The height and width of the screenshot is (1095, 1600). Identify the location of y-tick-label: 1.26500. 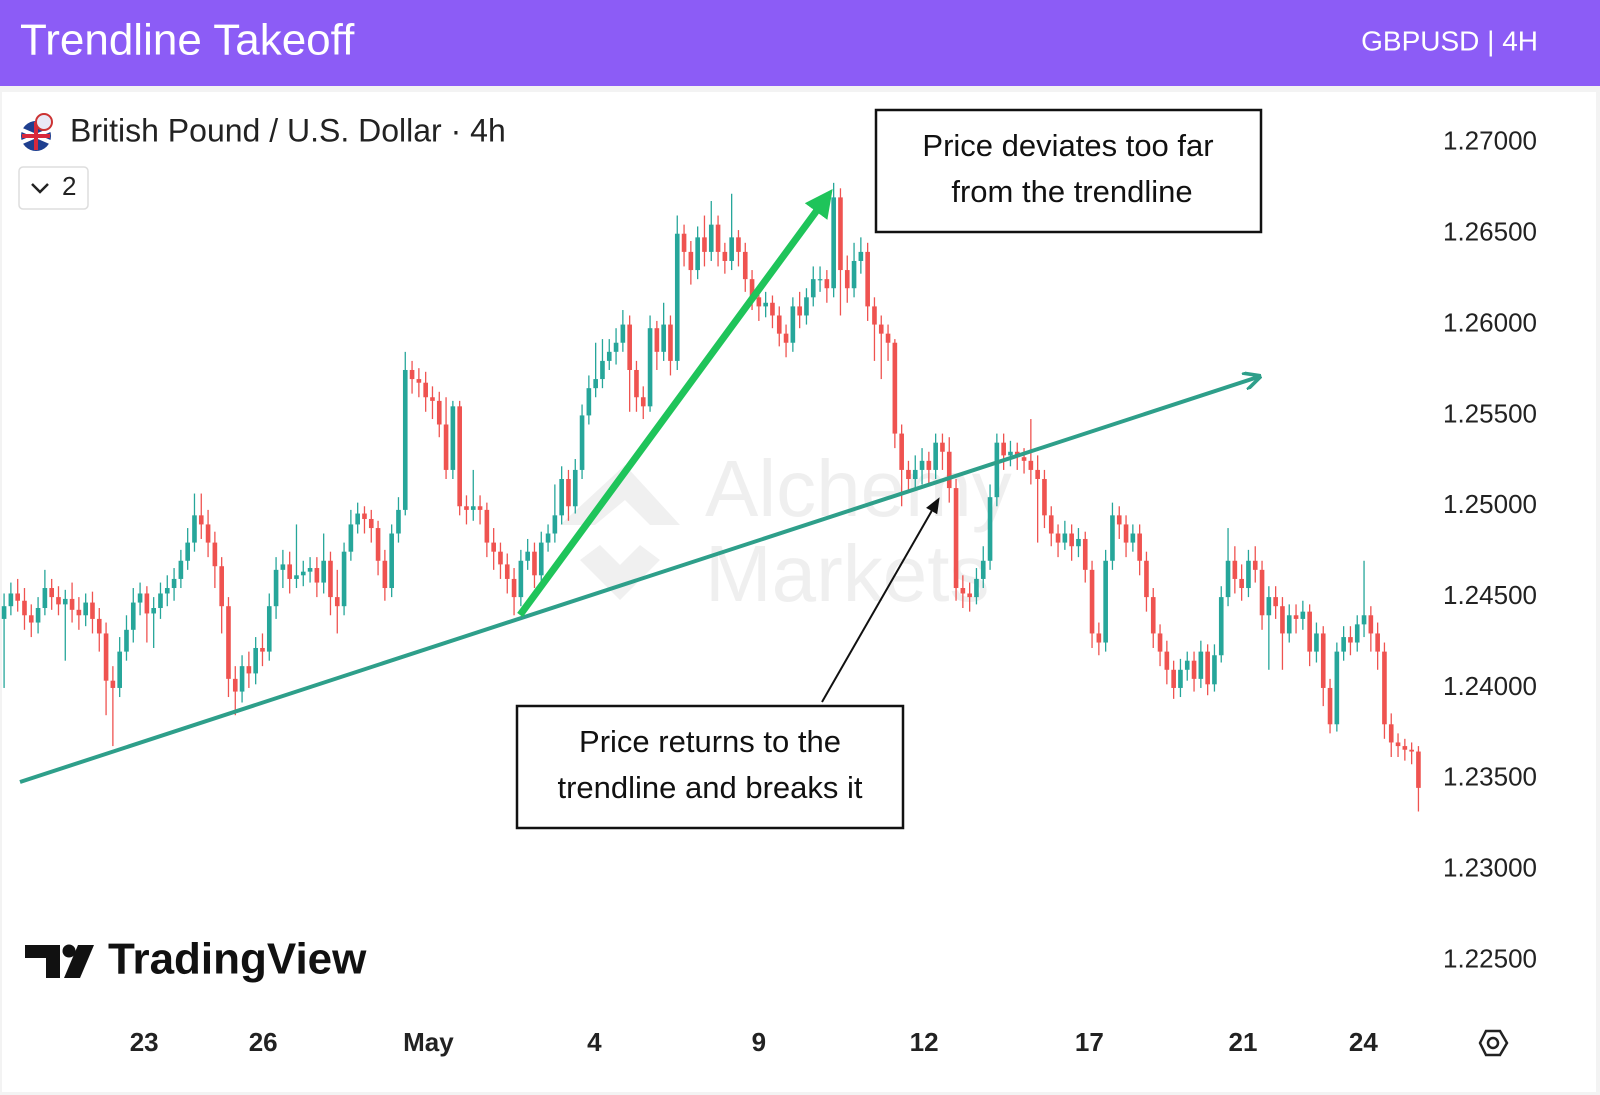
(1490, 232).